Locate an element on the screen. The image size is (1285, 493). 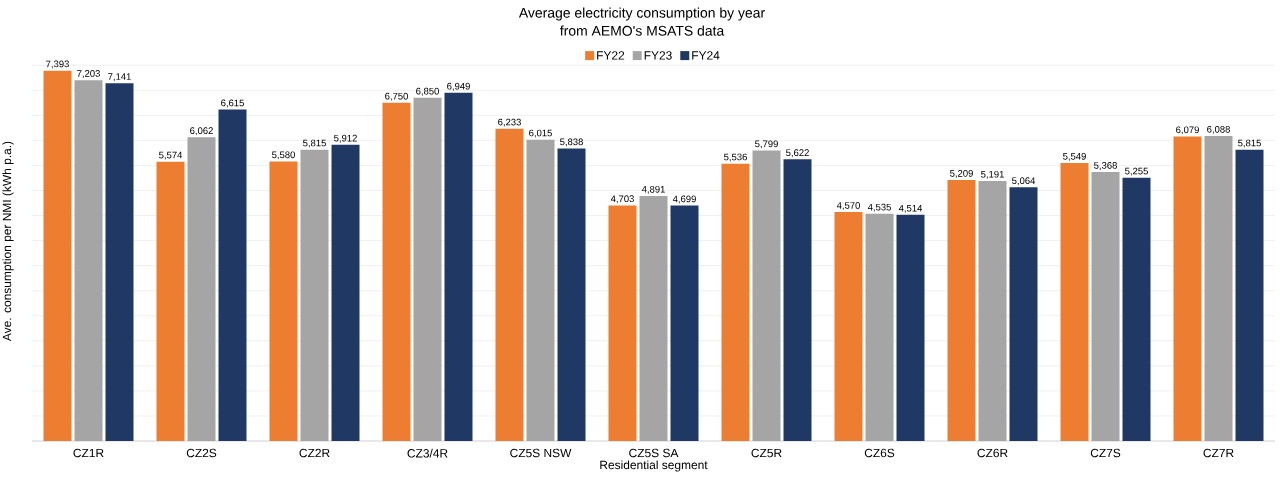
data-label: 5,191 is located at coordinates (992, 174).